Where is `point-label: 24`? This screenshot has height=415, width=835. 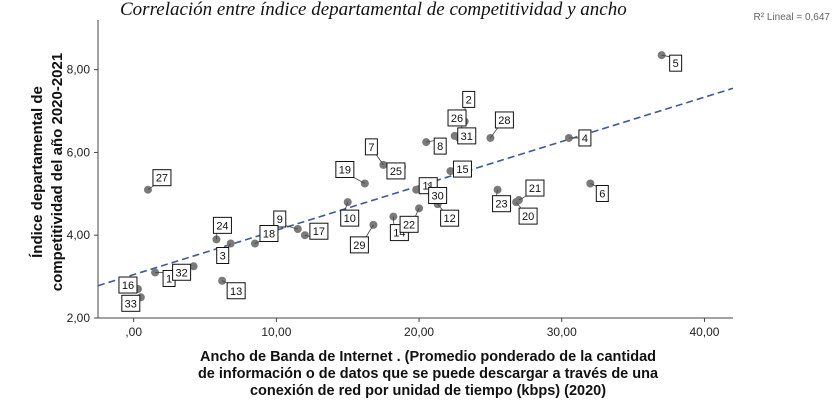
point-label: 24 is located at coordinates (222, 226).